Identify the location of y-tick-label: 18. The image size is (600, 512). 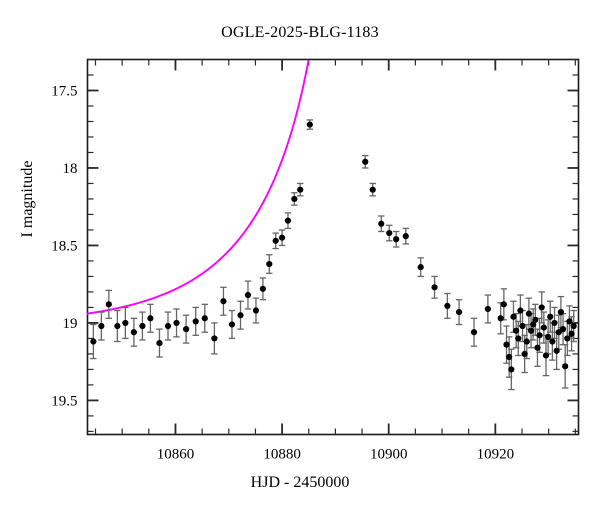
(70, 169).